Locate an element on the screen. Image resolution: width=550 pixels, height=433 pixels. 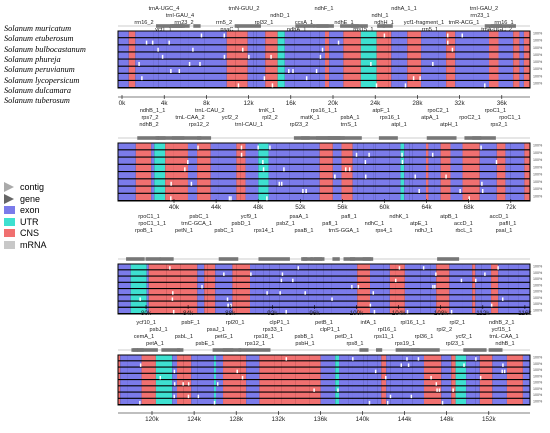
gene-label: pafII_1 is located at coordinates (507, 224).